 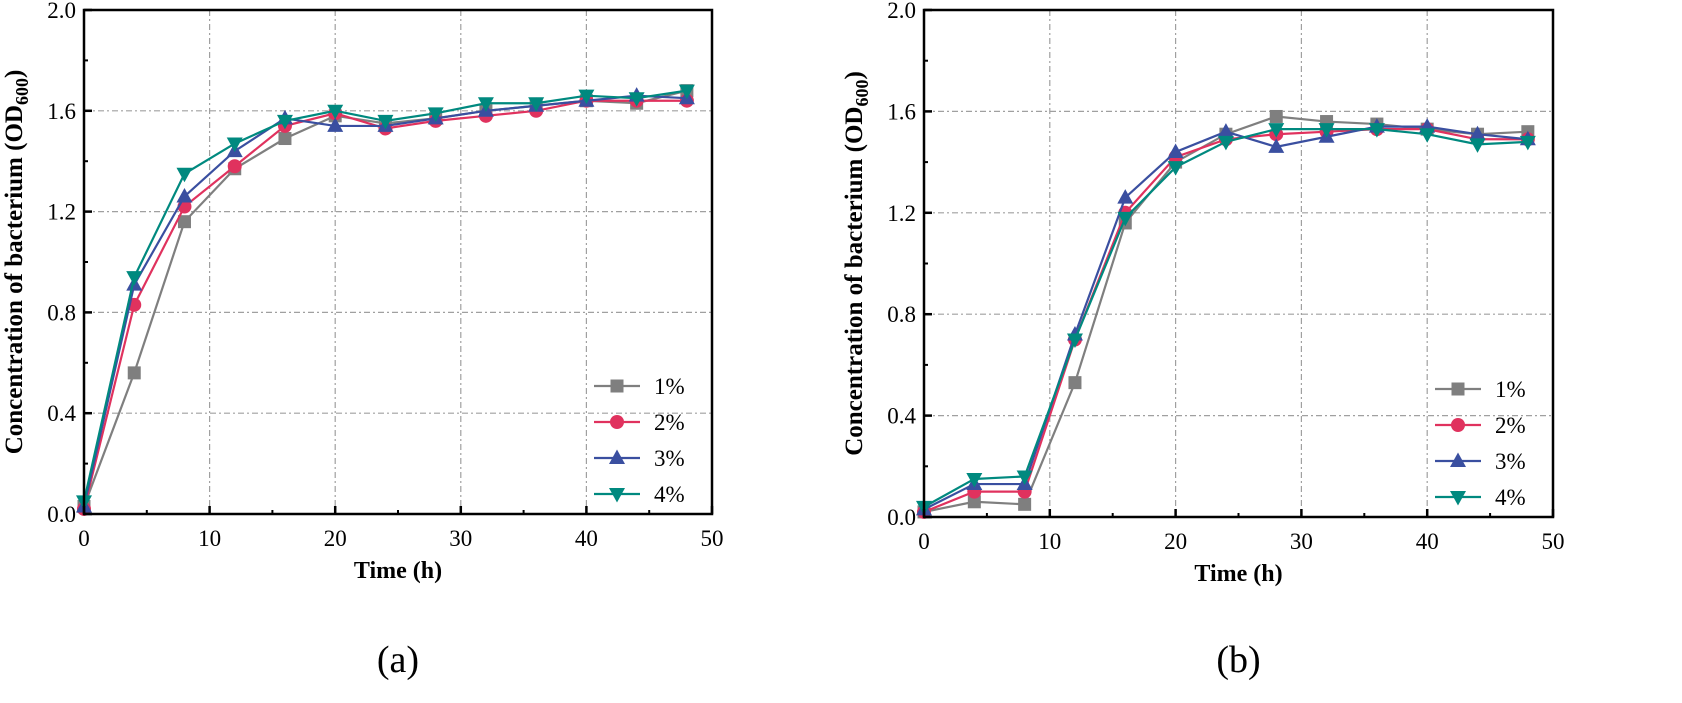 I want to click on legend-item: 1%, so click(x=639, y=386).